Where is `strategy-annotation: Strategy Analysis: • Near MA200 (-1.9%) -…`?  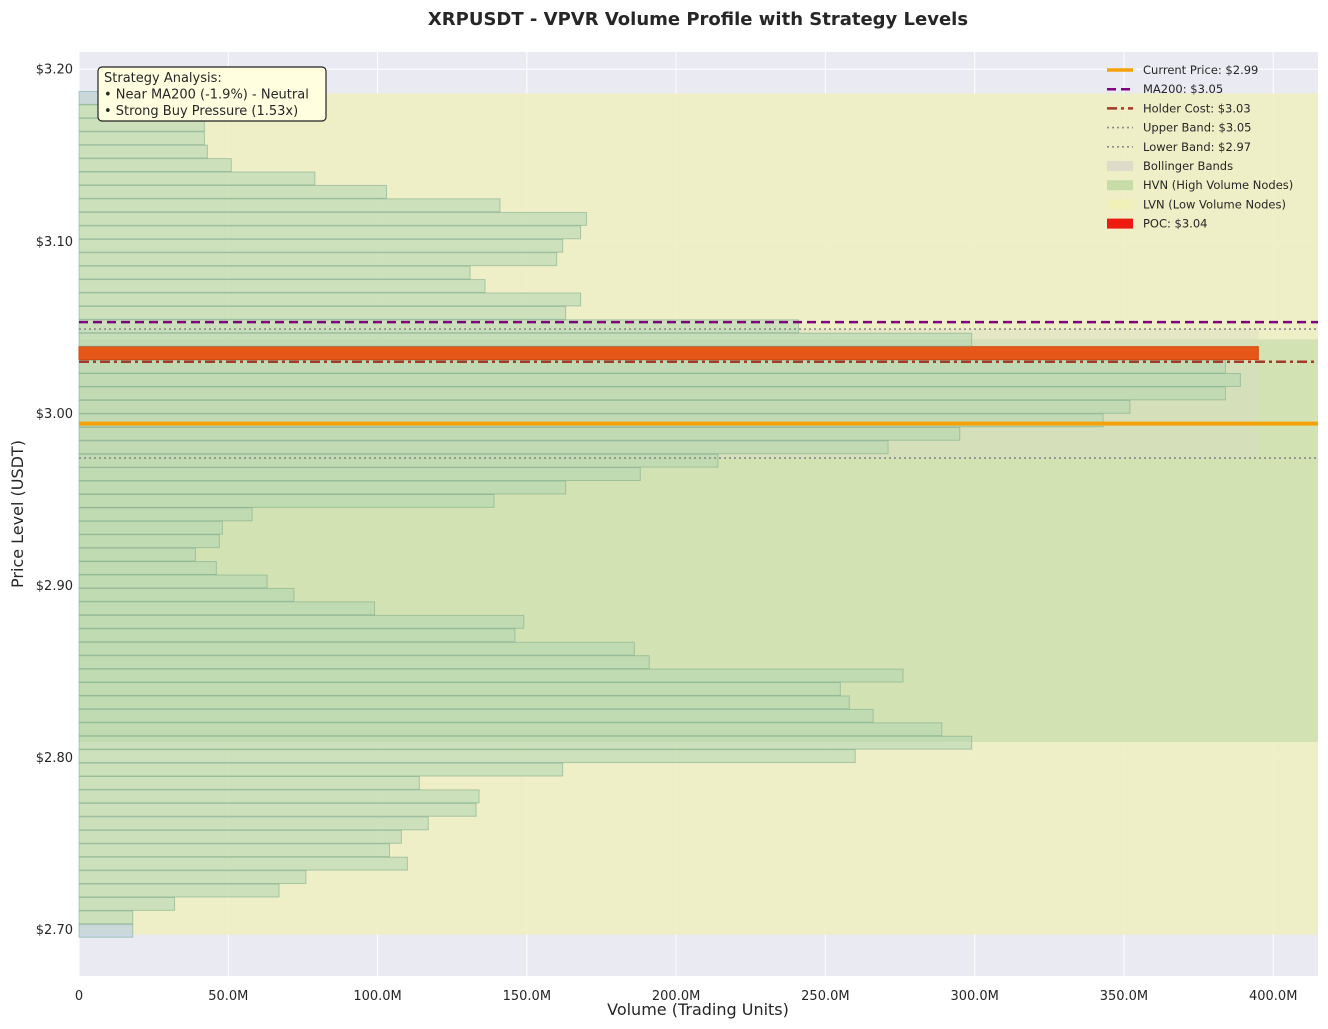
strategy-annotation: Strategy Analysis: • Near MA200 (-1.9%) -… is located at coordinates (212, 94).